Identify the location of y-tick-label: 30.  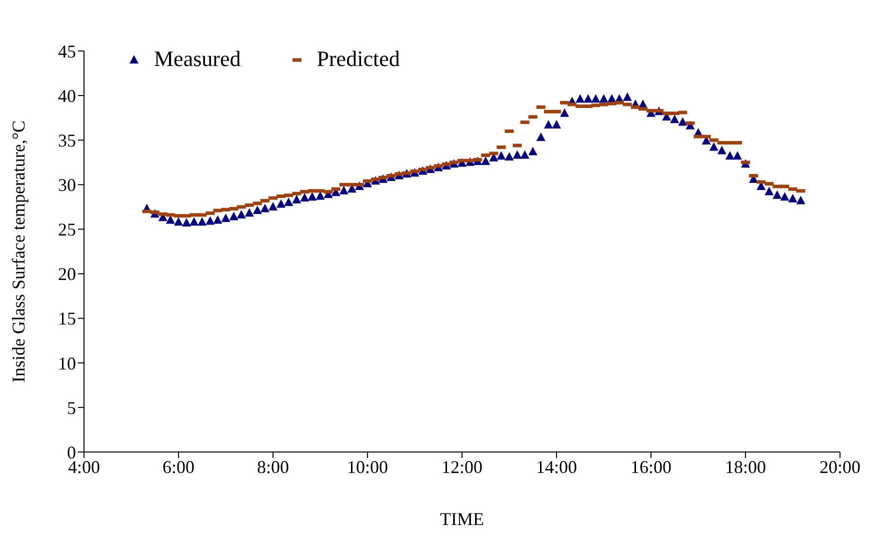
(67, 185).